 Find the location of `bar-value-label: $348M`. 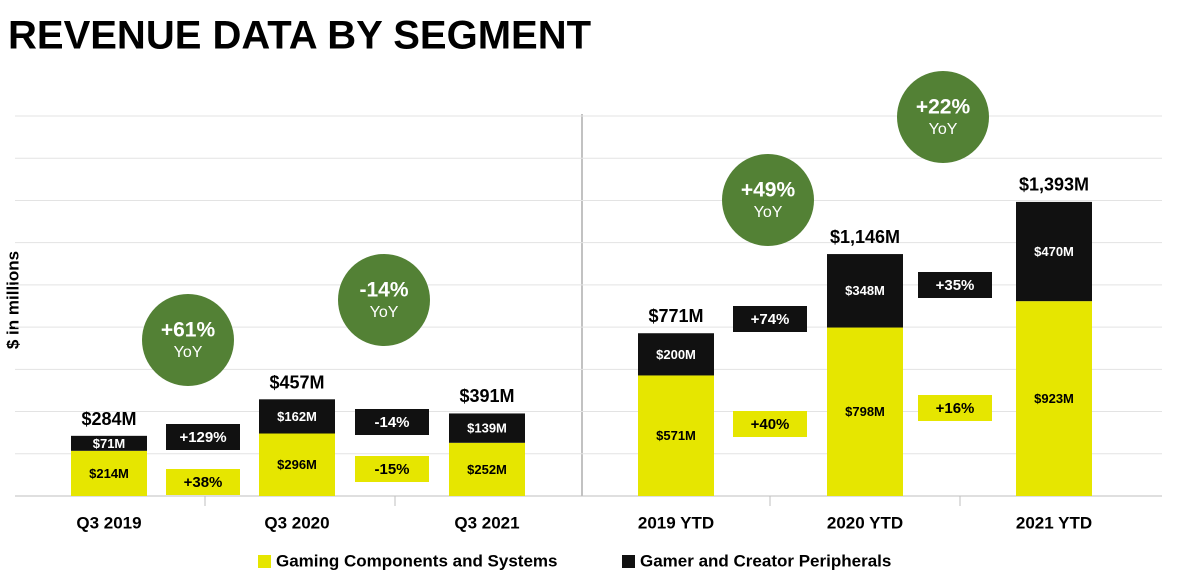

bar-value-label: $348M is located at coordinates (865, 290).